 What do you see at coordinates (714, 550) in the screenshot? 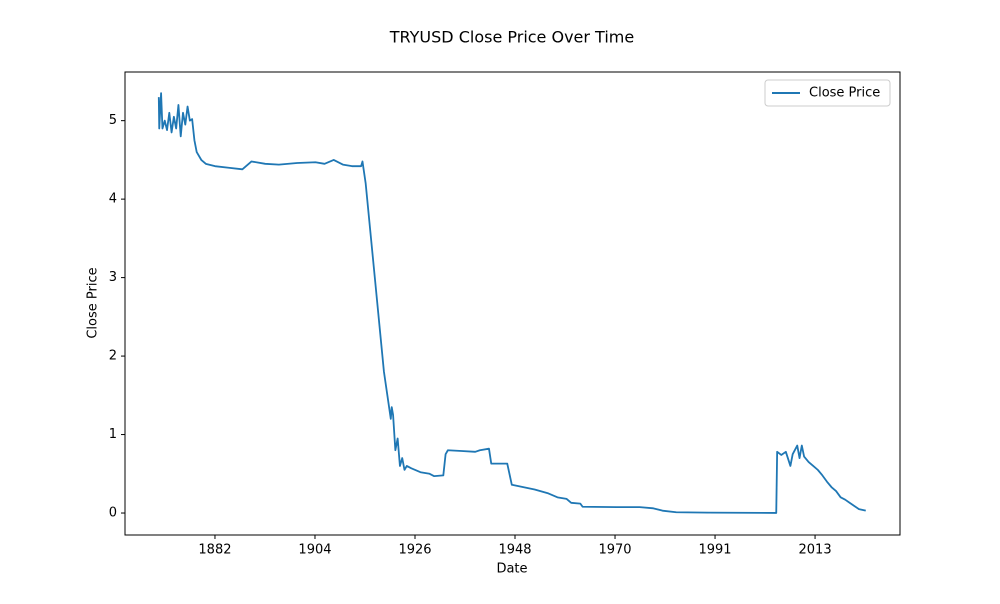
I see `x-tick-label: 1991` at bounding box center [714, 550].